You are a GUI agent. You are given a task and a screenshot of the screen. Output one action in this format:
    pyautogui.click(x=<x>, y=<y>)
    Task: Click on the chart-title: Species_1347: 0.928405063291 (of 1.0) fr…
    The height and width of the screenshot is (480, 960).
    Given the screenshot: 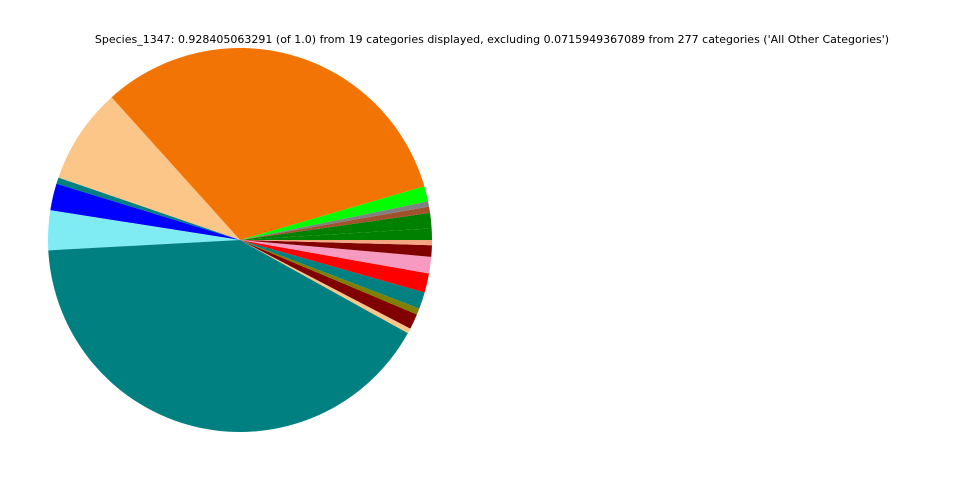 What is the action you would take?
    pyautogui.click(x=492, y=39)
    